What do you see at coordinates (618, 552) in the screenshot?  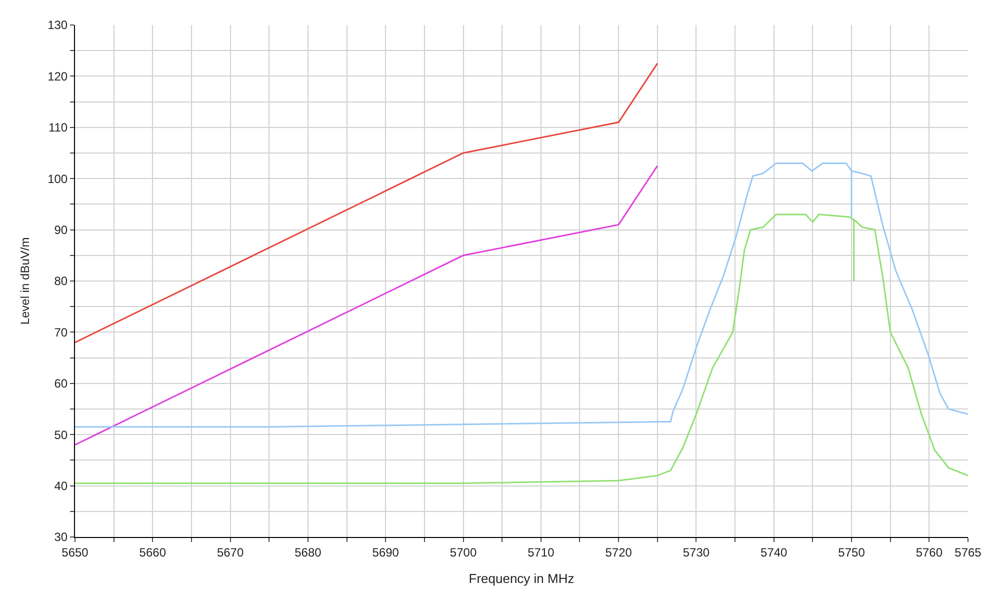 I see `x-tick-label: 5720` at bounding box center [618, 552].